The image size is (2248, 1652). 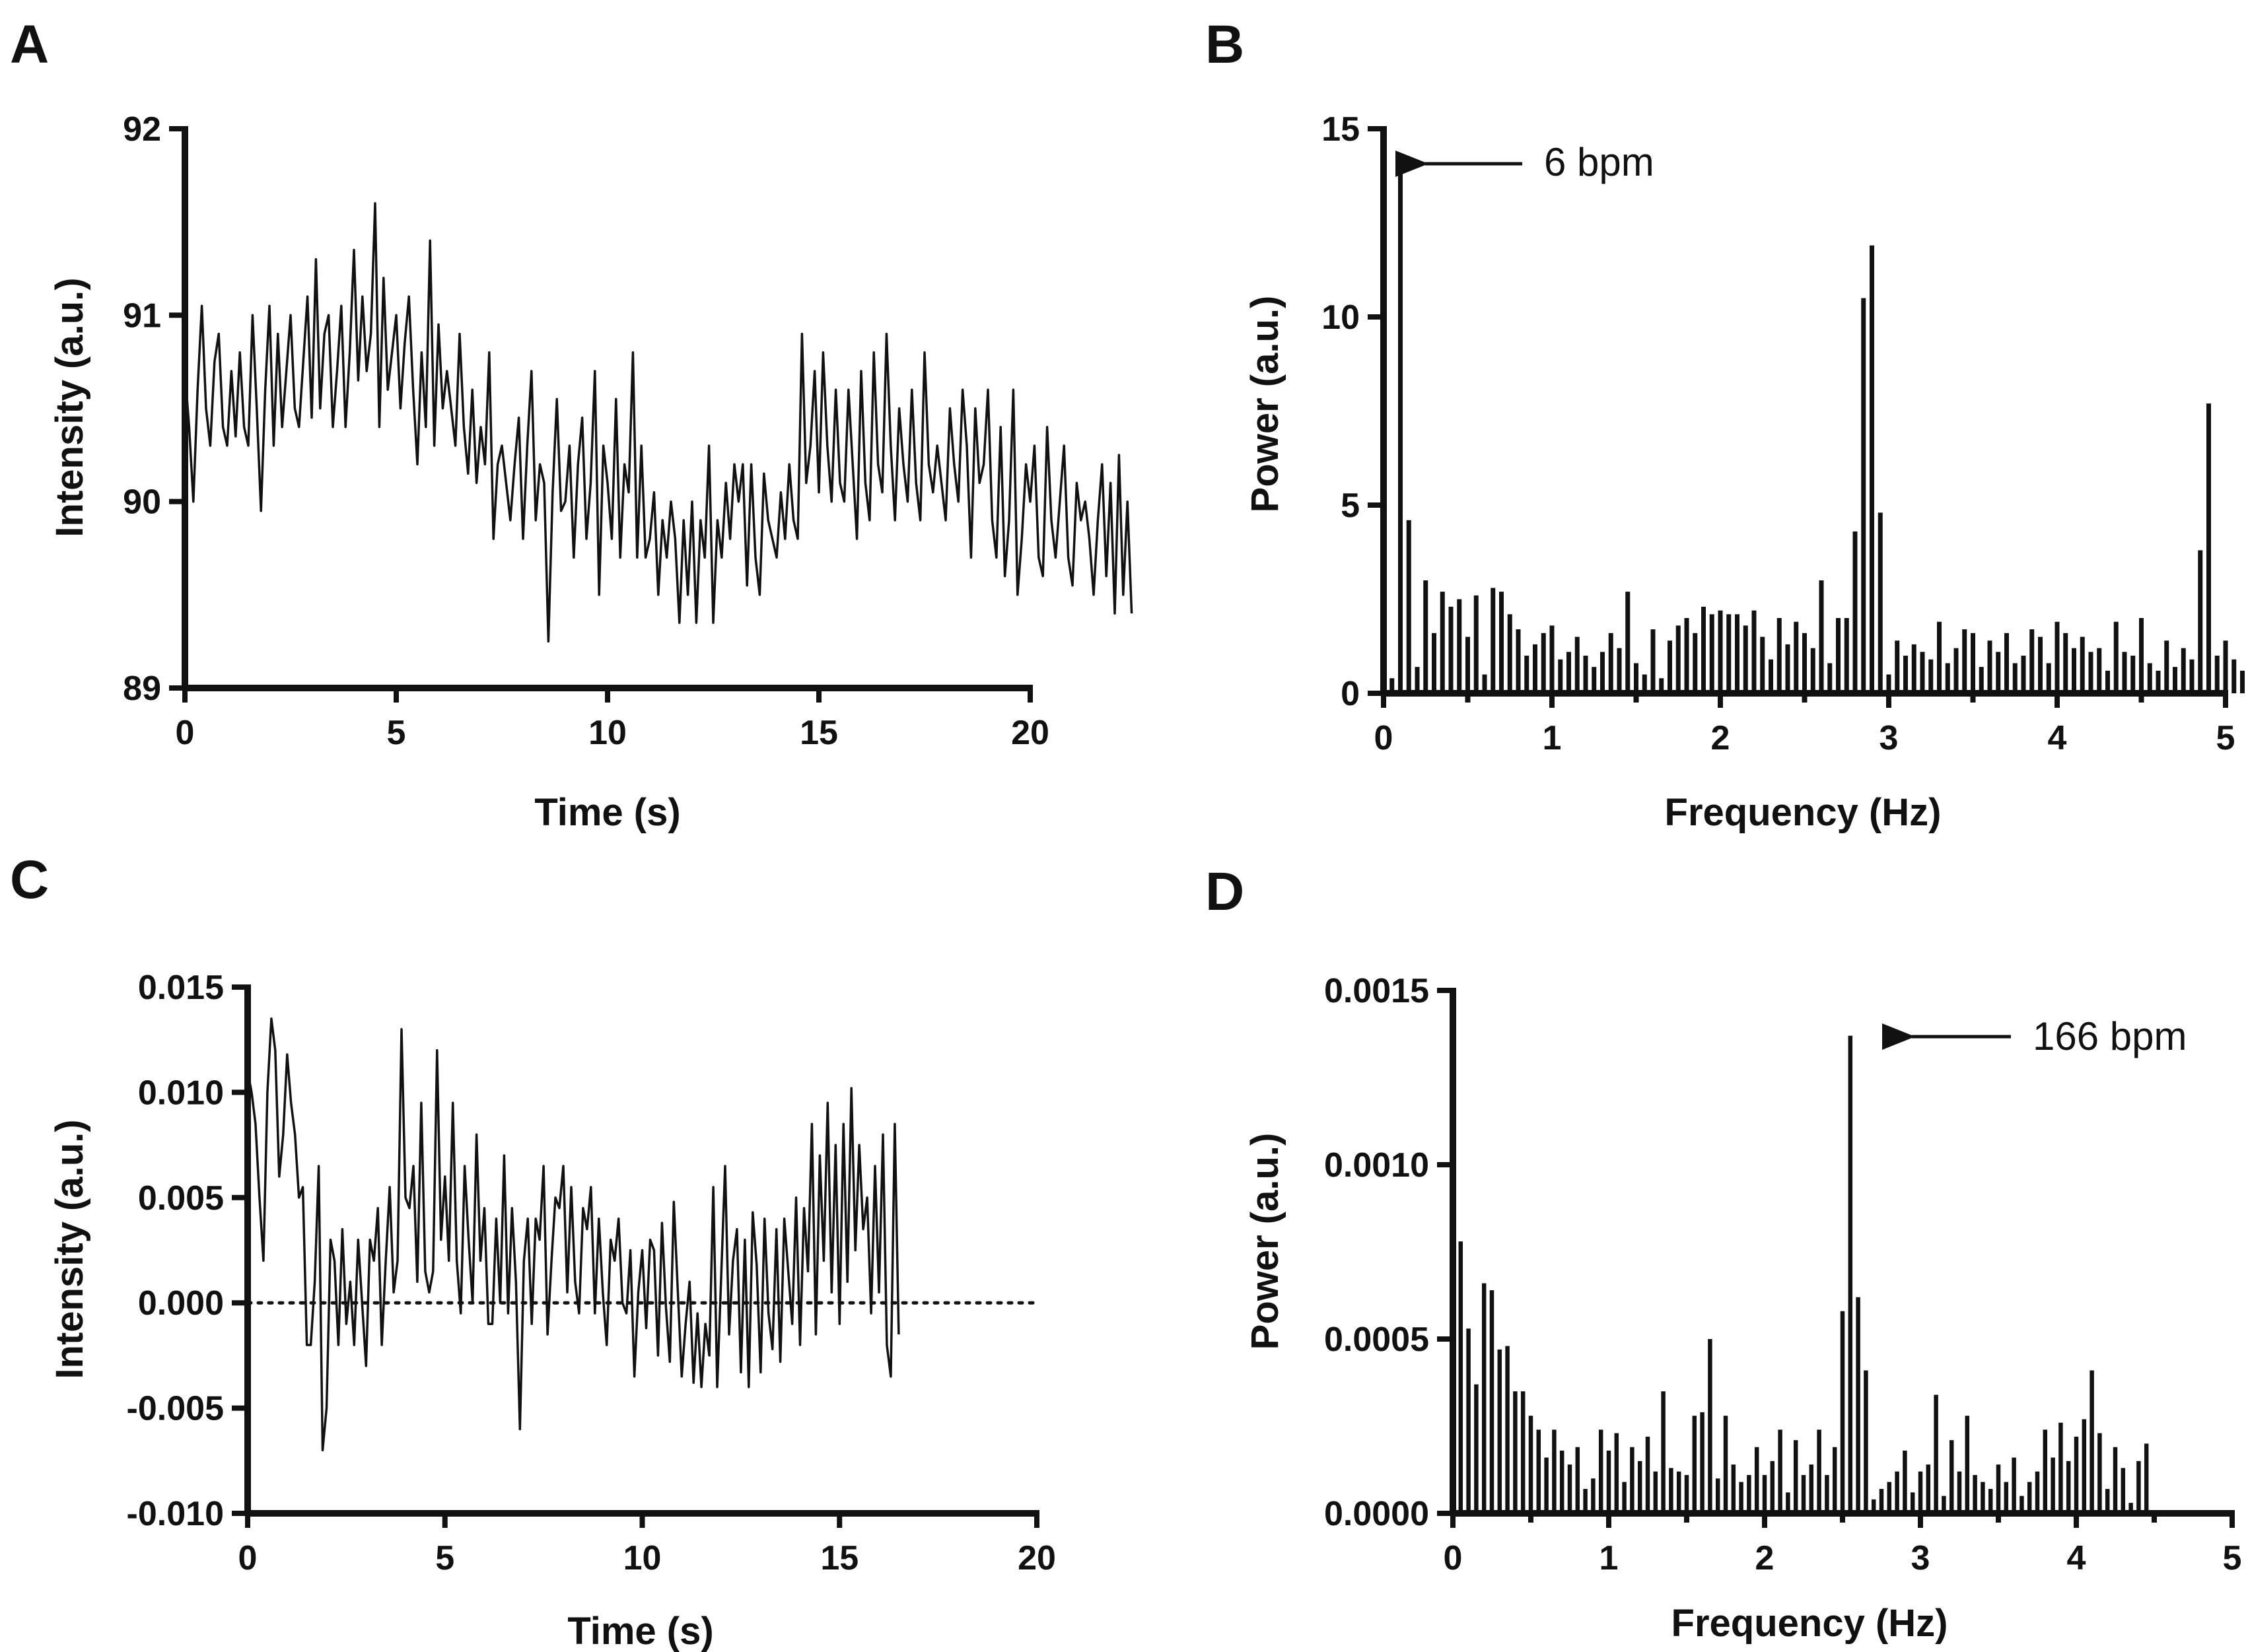 What do you see at coordinates (1609, 1558) in the screenshot?
I see `panel-d-x-tick-label: 1` at bounding box center [1609, 1558].